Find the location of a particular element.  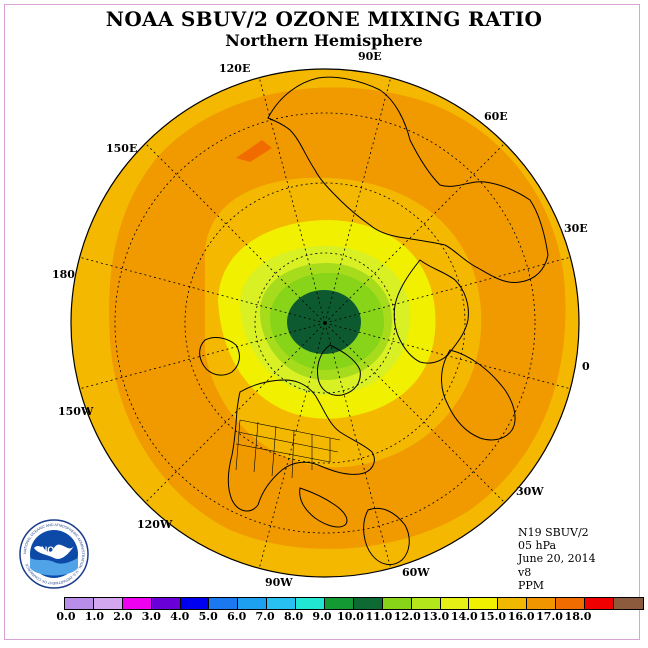

info-date: June 20, 2014 is located at coordinates (557, 559).